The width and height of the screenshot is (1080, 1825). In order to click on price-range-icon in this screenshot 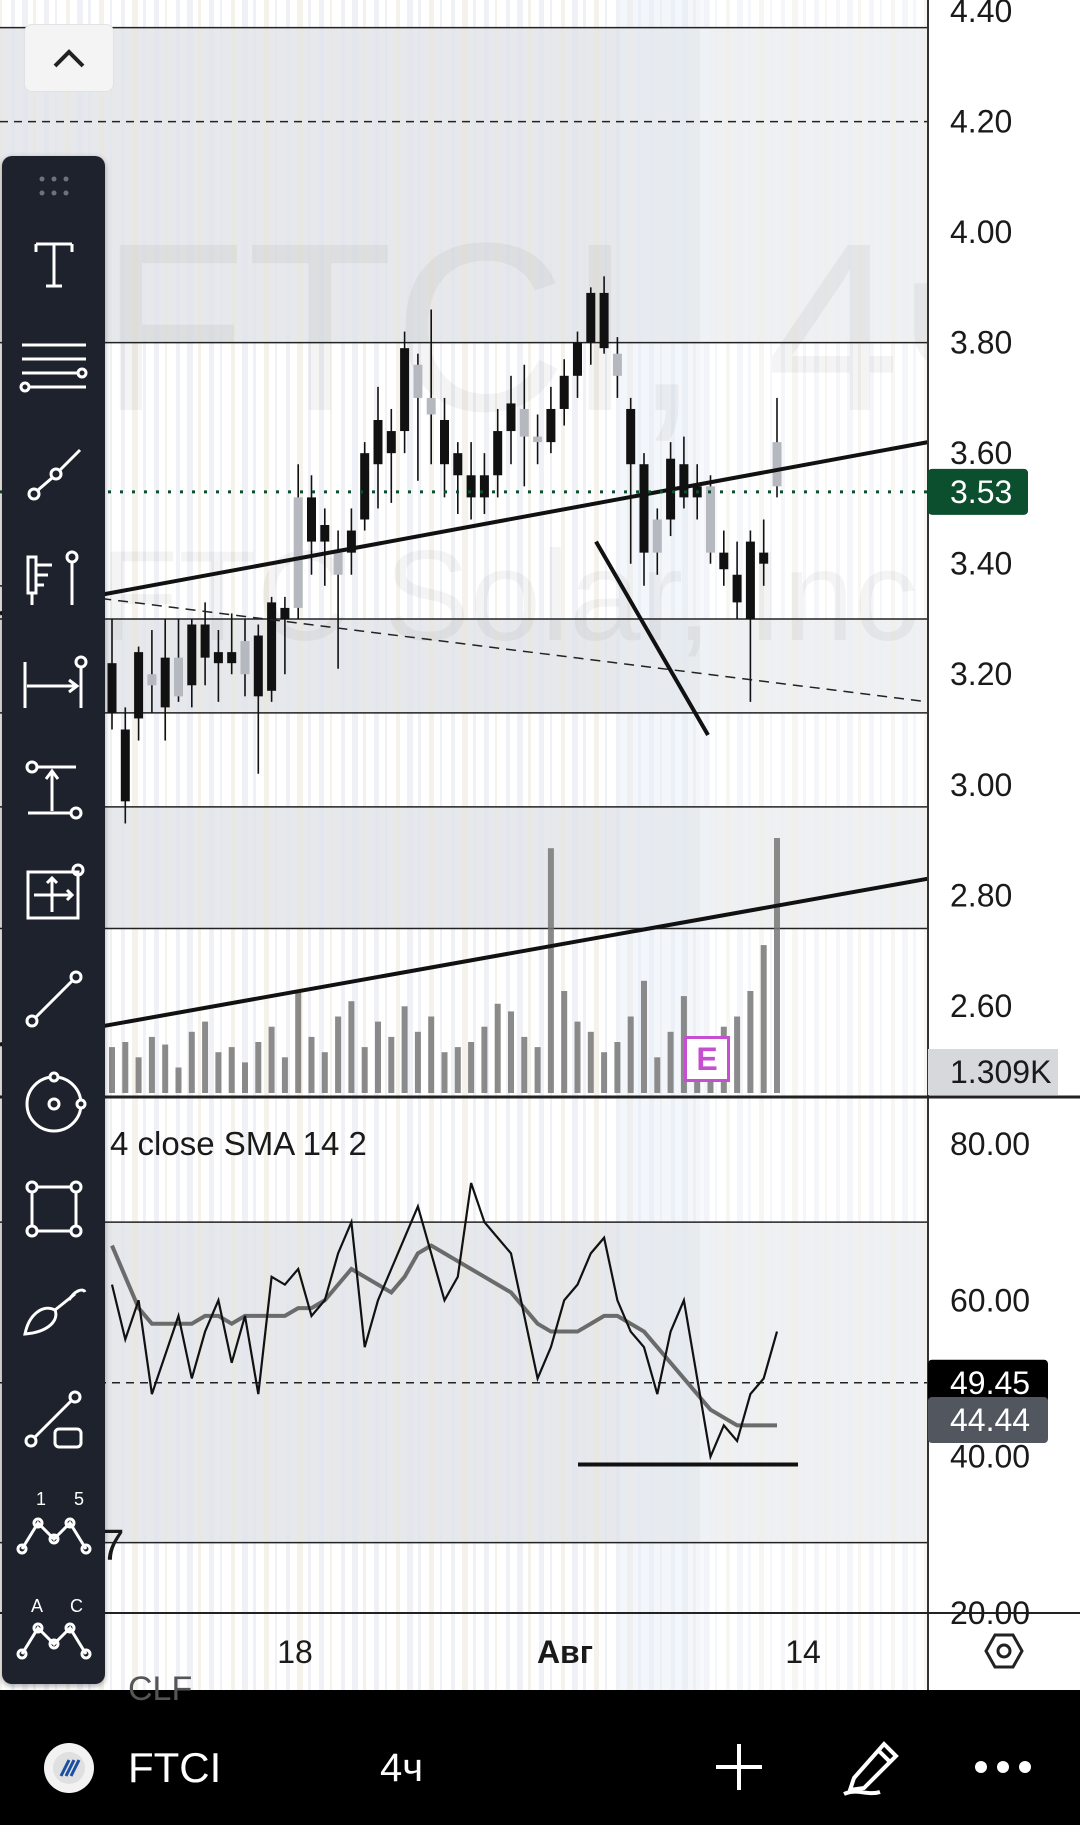, I will do `click(53, 789)`.